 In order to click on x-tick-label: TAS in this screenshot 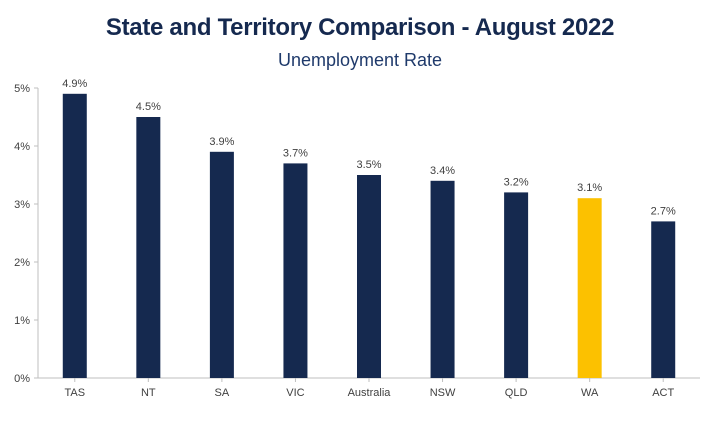, I will do `click(74, 393)`.